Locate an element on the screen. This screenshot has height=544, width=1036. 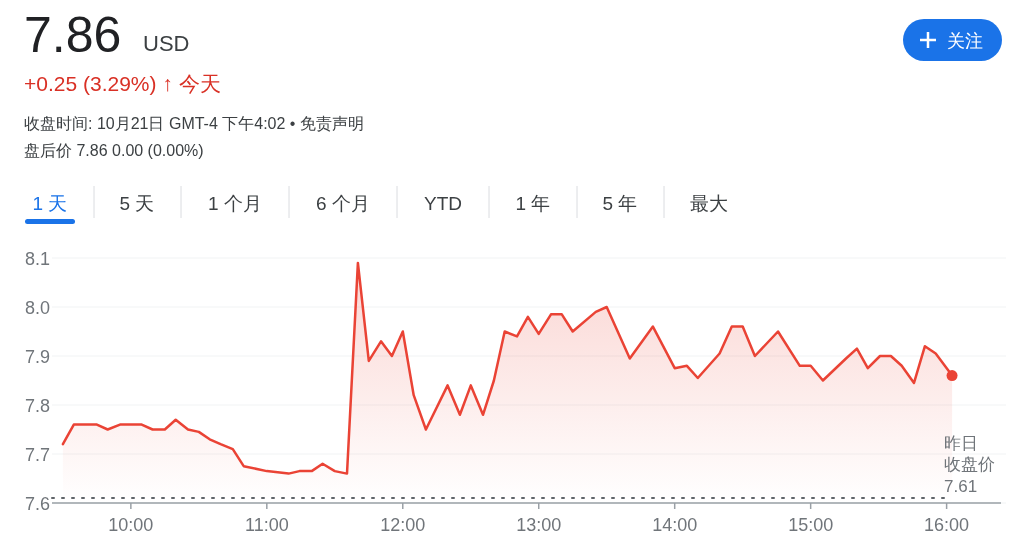
chart-subtitle: +0.25 (3.29%) ↑ 今天 is located at coordinates (122, 83).